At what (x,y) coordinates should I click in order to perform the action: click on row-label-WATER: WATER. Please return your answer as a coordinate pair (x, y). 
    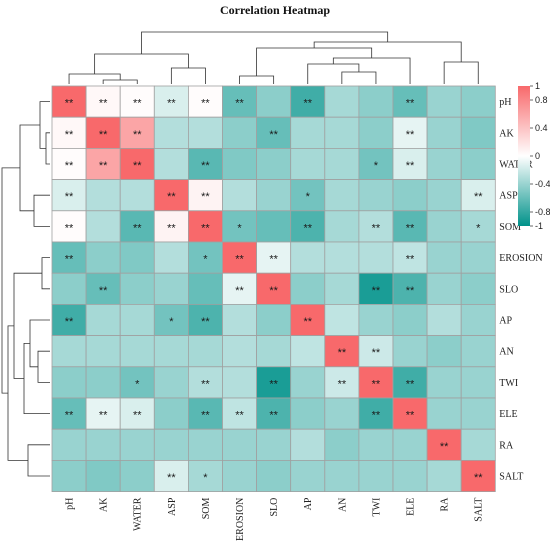
    Looking at the image, I should click on (516, 165).